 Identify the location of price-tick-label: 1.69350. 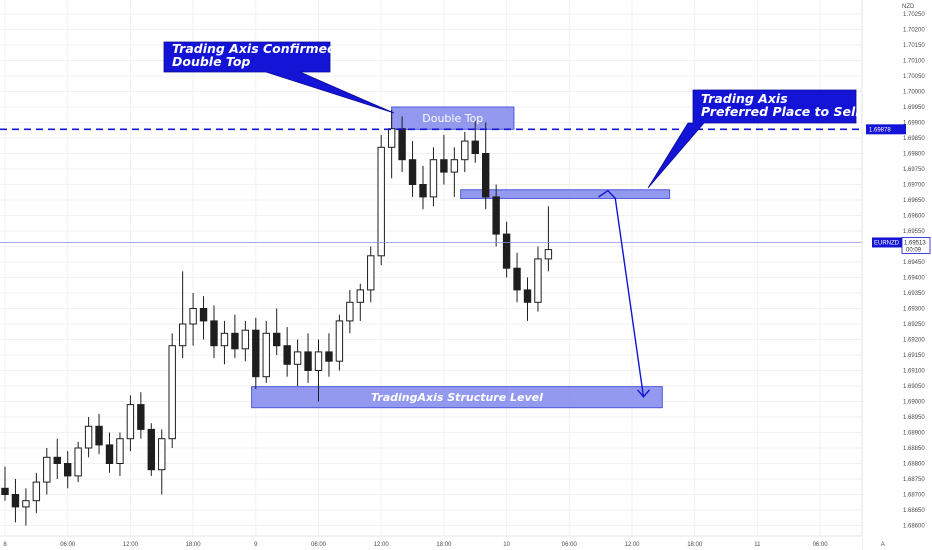
(914, 294).